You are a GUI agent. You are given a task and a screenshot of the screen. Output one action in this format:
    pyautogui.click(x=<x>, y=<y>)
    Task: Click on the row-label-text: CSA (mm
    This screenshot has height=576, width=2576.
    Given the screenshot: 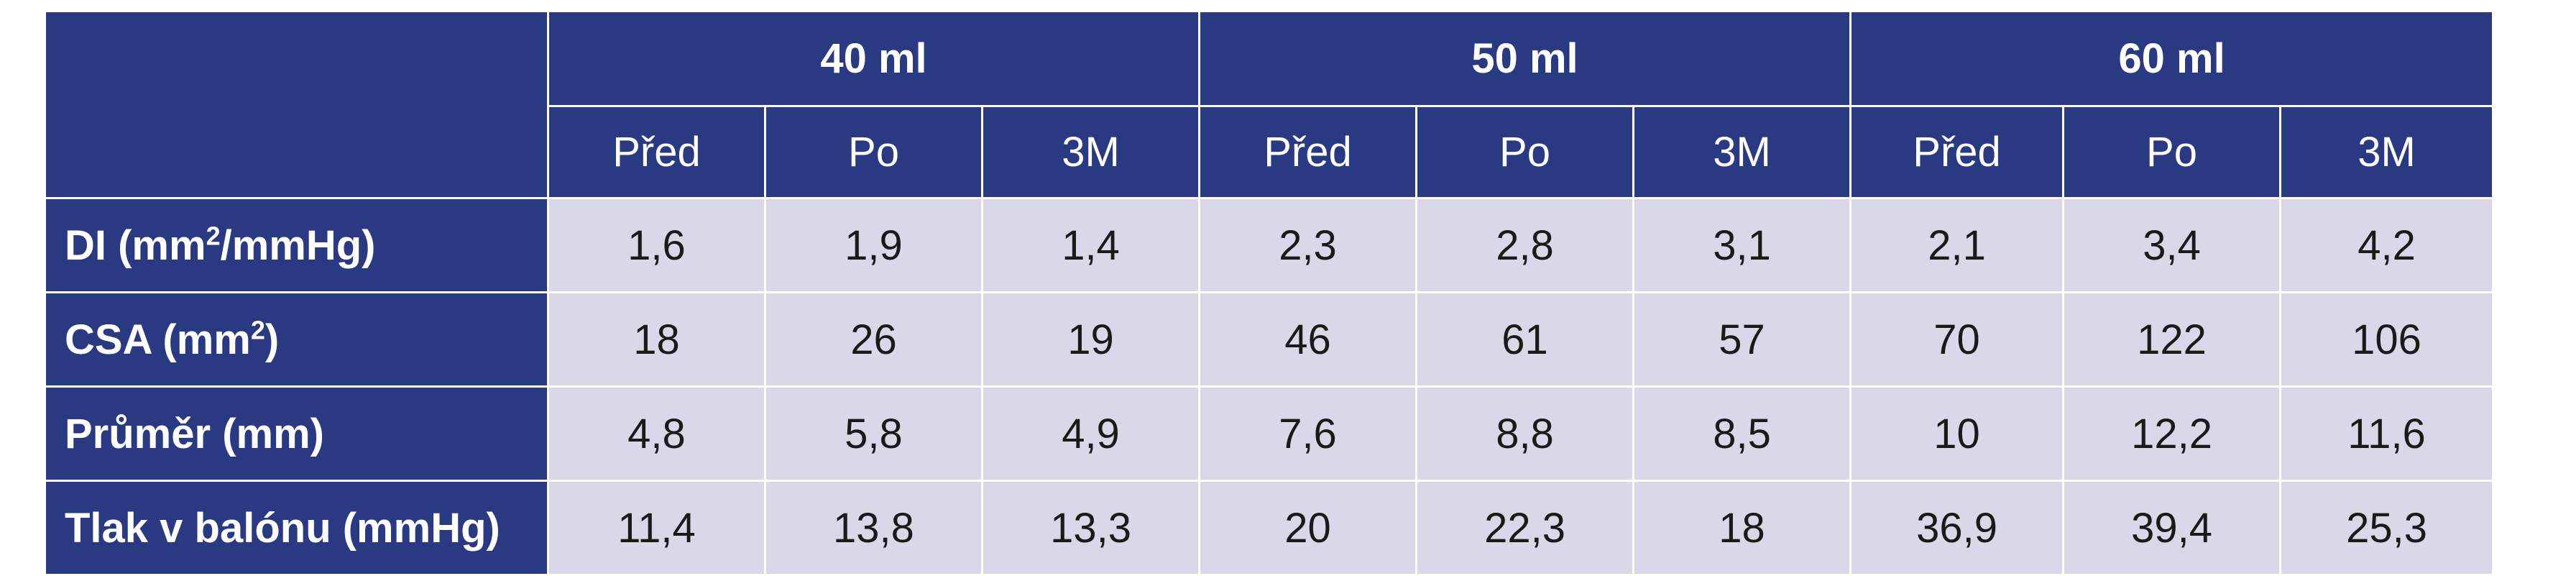 What is the action you would take?
    pyautogui.click(x=158, y=339)
    